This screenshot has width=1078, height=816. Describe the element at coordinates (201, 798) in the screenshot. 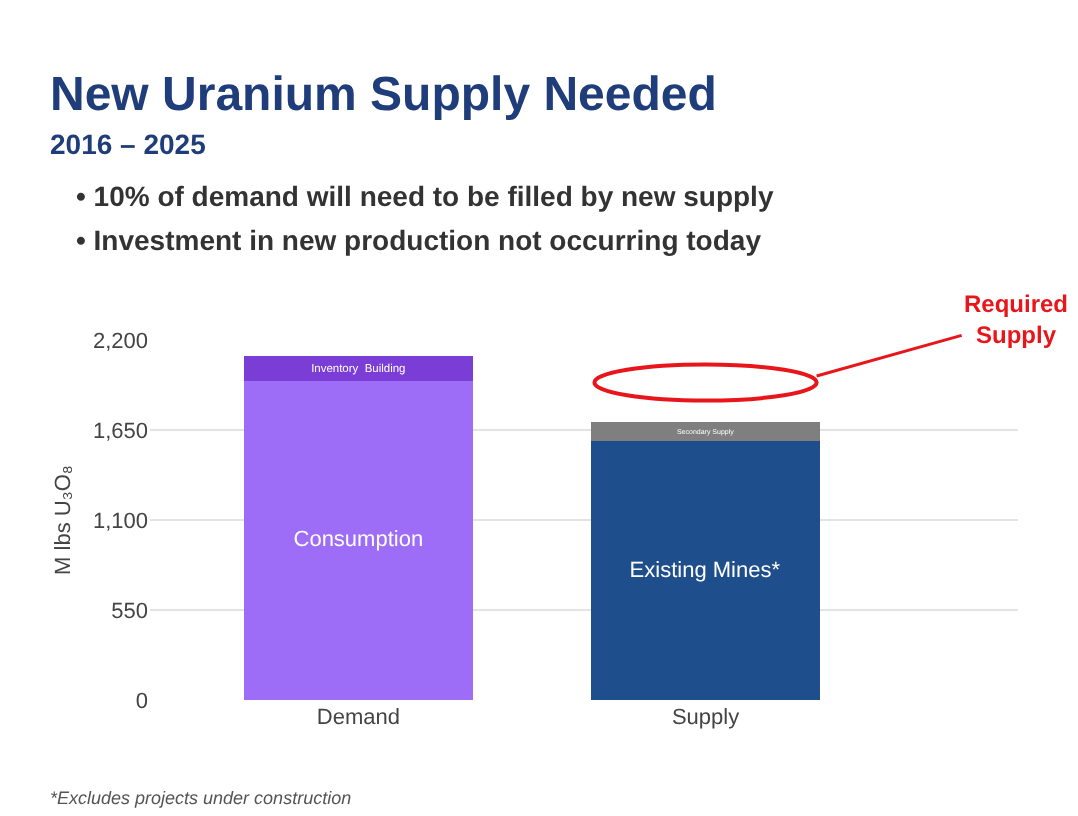

I see `text: *Excludes projects under construction` at that location.